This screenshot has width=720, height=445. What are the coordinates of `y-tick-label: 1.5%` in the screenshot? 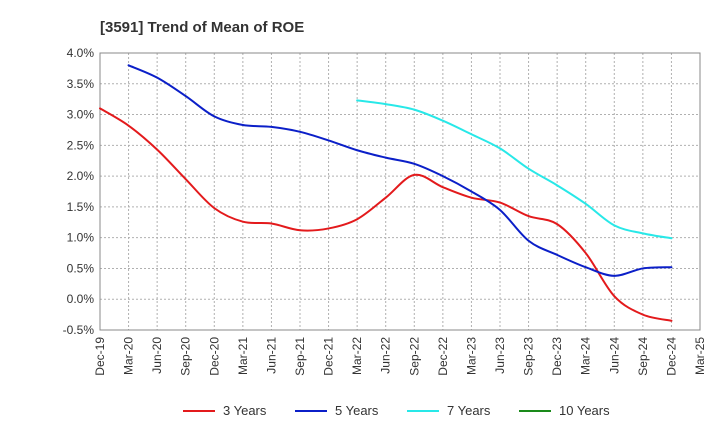 It's located at (81, 207).